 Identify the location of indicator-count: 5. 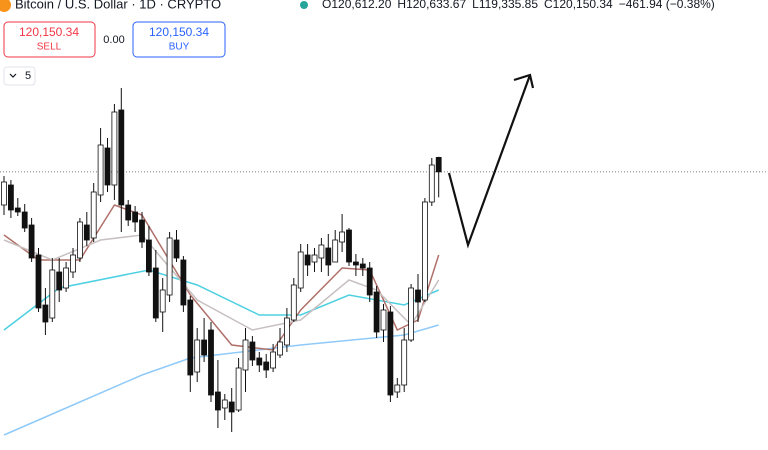
(28, 76).